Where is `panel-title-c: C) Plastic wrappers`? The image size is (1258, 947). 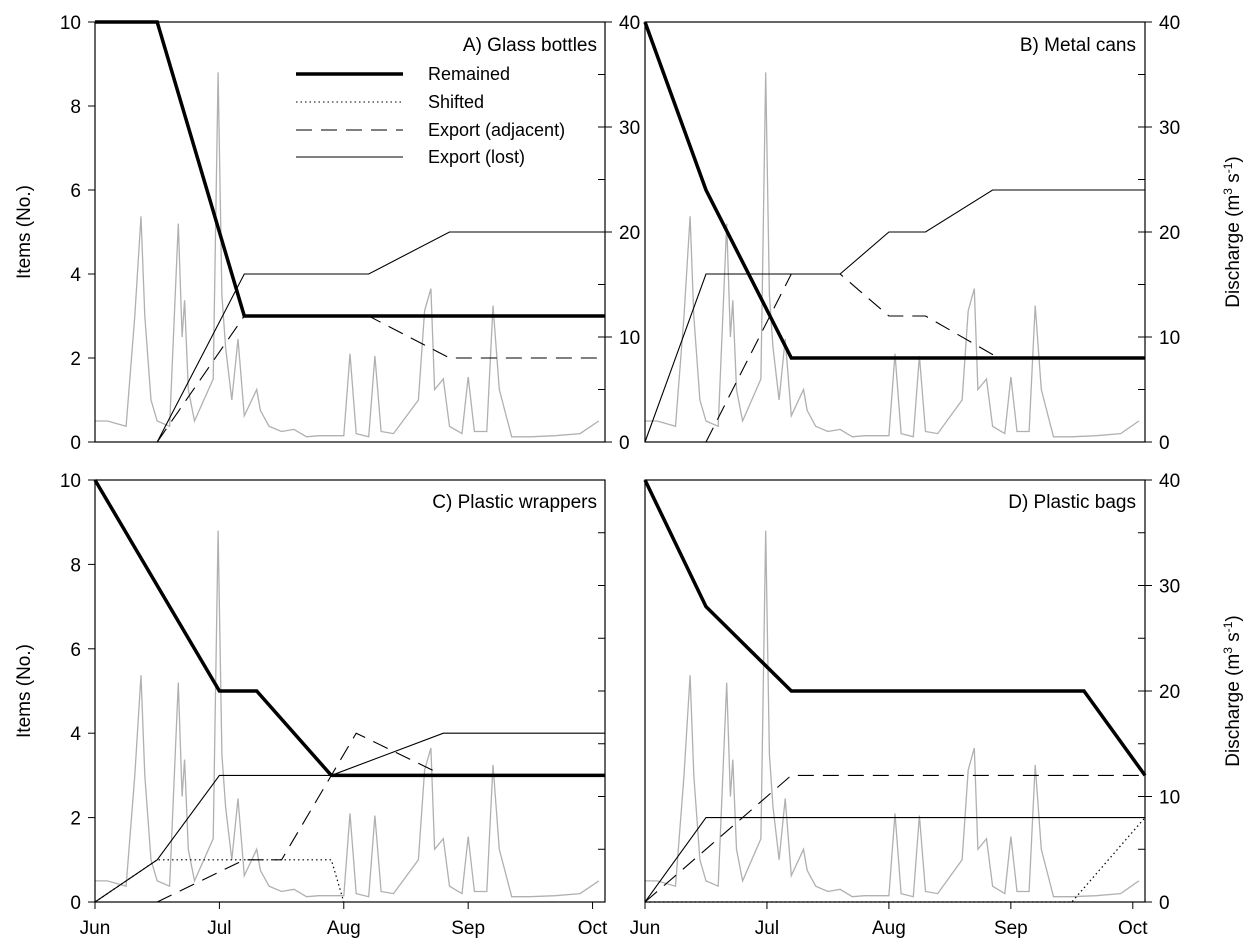 panel-title-c: C) Plastic wrappers is located at coordinates (514, 502).